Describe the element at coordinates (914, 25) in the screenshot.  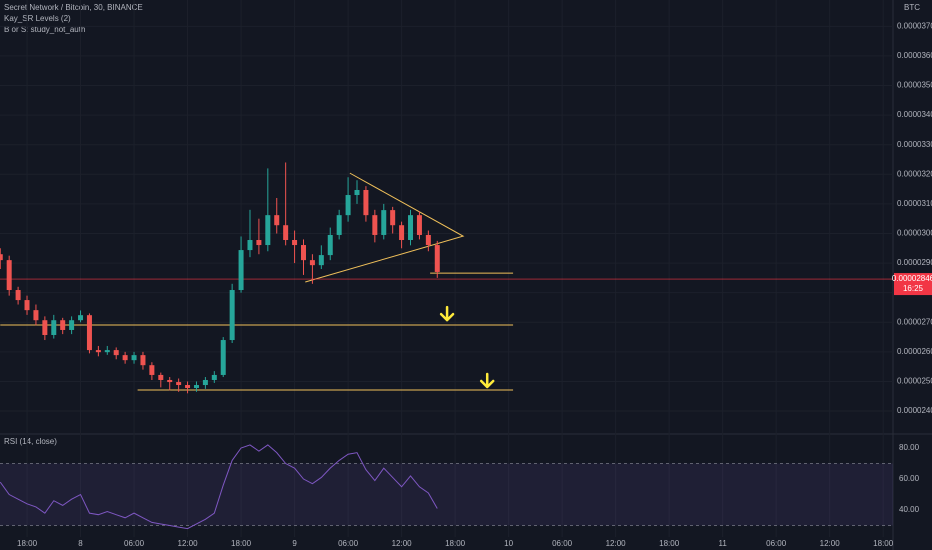
I see `y-tick-label: 0.00003700` at that location.